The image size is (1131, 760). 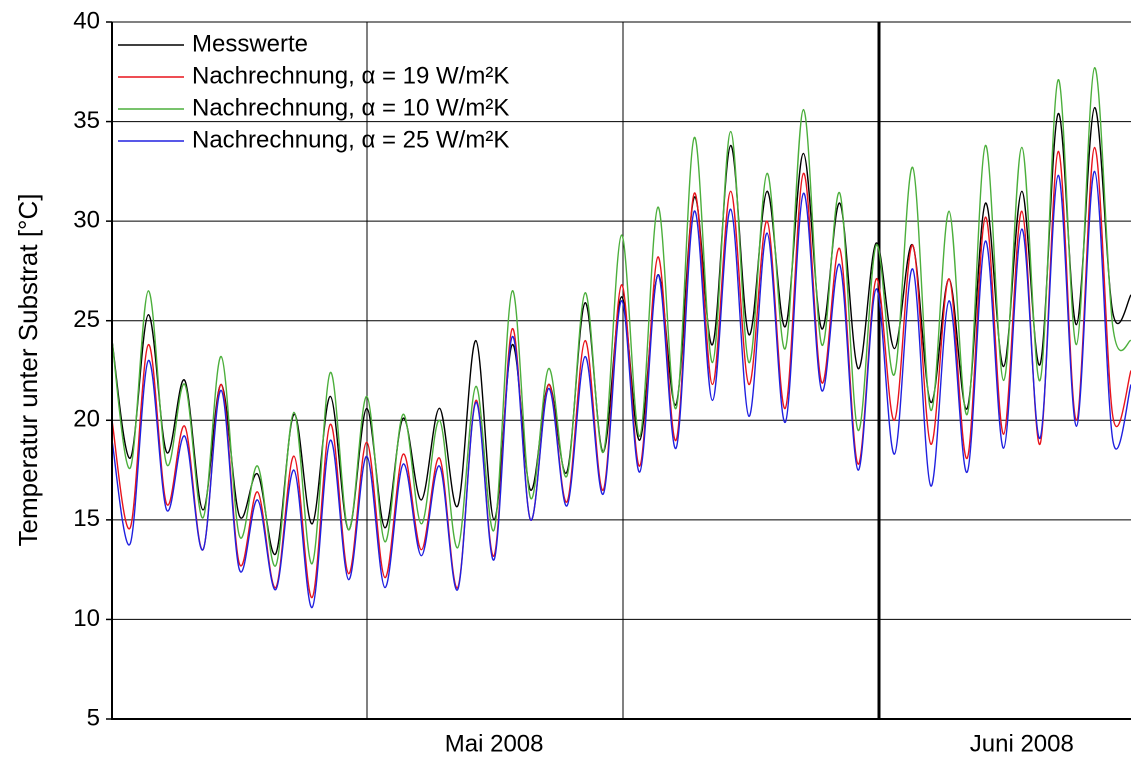 What do you see at coordinates (350, 75) in the screenshot?
I see `legend-label: Nachrechnung, α = 19 W/m²K` at bounding box center [350, 75].